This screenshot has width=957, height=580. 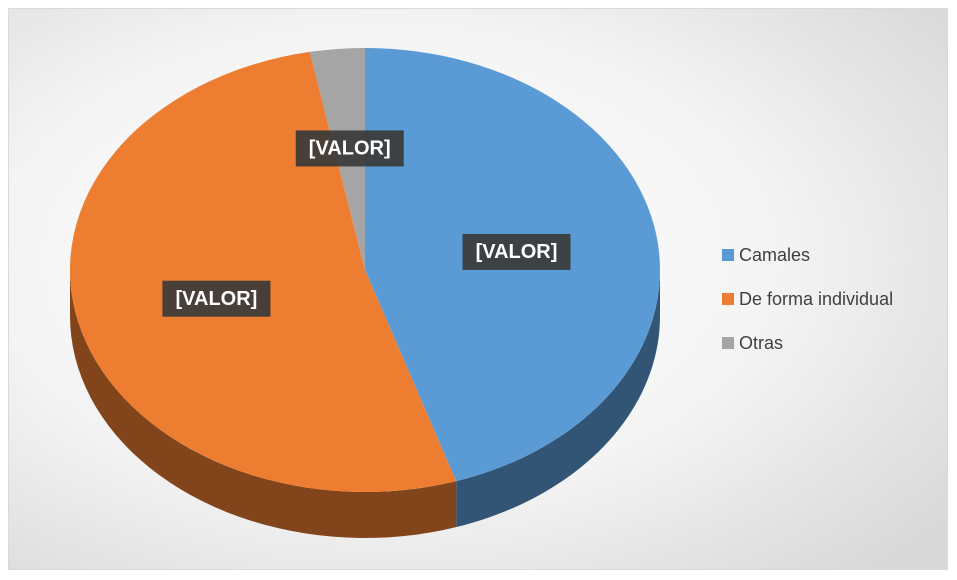 What do you see at coordinates (558, 399) in the screenshot?
I see `slice-side` at bounding box center [558, 399].